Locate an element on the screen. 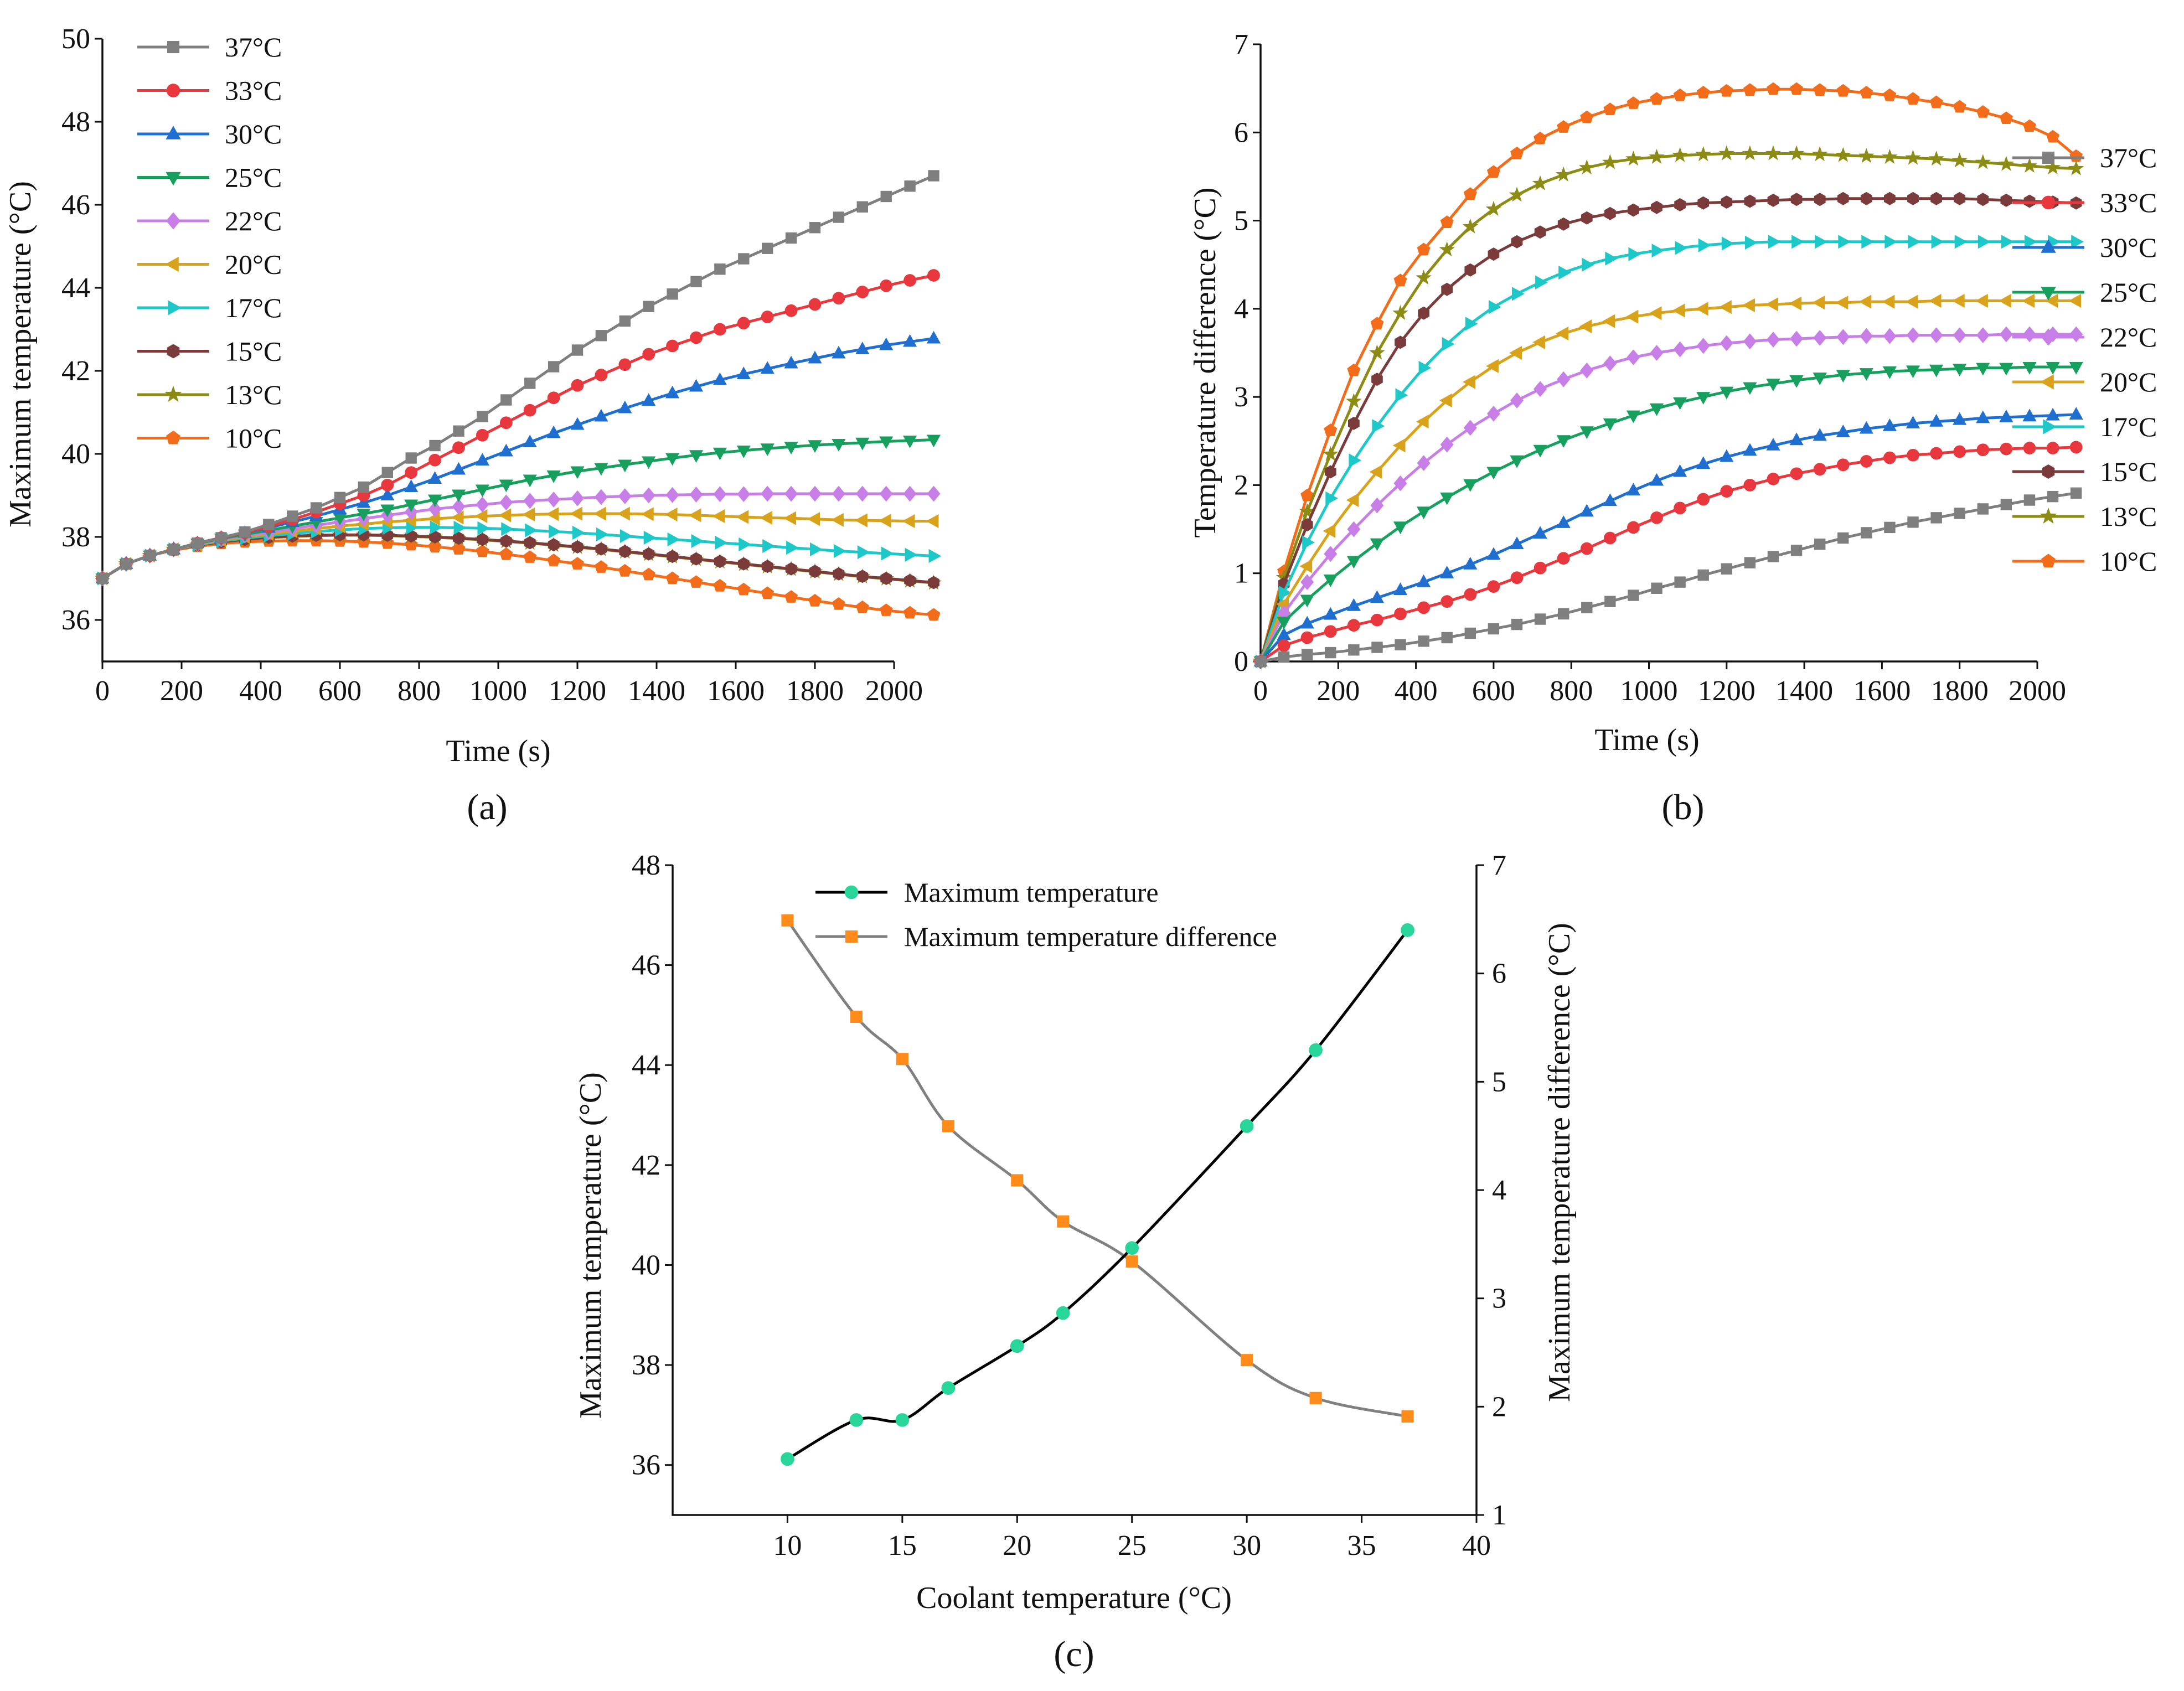  panel-b-series-37c is located at coordinates (1668, 577).